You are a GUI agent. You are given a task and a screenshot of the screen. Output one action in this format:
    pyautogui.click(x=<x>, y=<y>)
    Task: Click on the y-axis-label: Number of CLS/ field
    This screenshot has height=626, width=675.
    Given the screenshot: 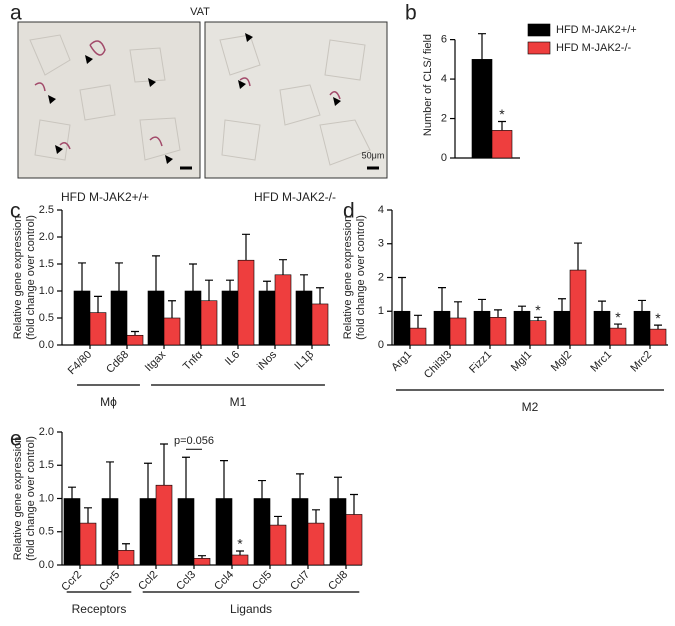 What is the action you would take?
    pyautogui.click(x=428, y=85)
    